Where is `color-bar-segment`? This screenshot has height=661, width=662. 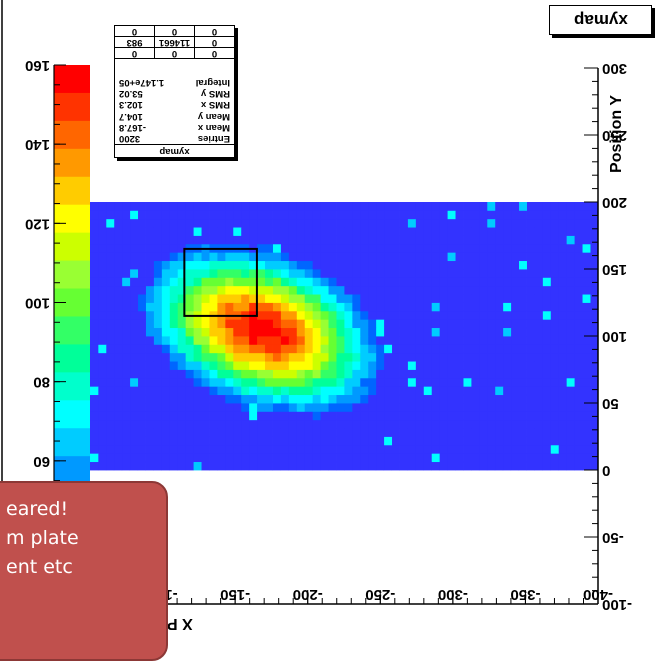 color-bar-segment is located at coordinates (72, 414).